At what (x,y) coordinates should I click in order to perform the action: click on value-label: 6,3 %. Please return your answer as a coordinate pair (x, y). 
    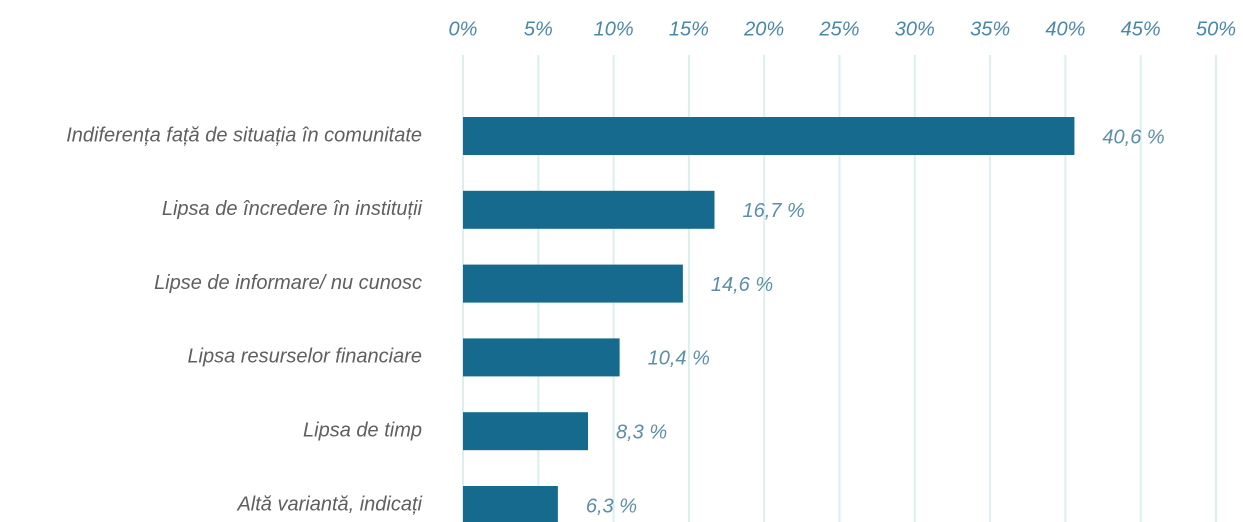
    Looking at the image, I should click on (611, 506).